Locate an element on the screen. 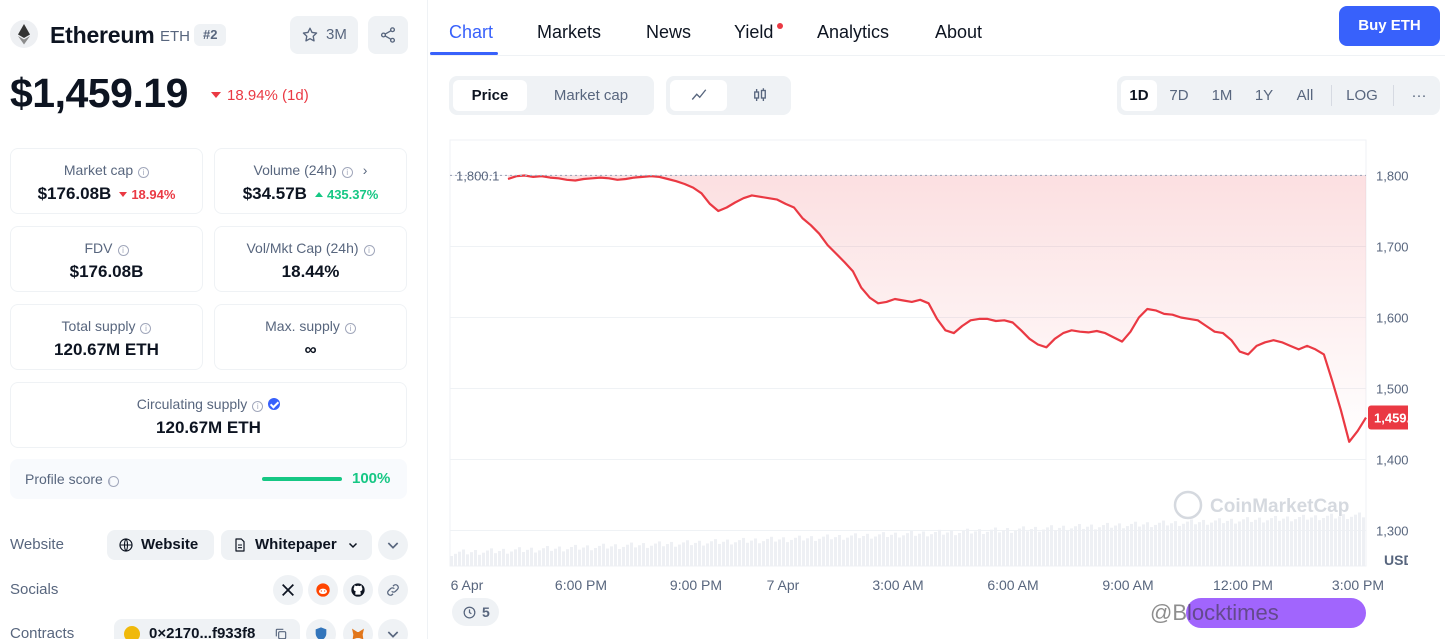 This screenshot has height=639, width=1445. range-1d: 1D is located at coordinates (1139, 95).